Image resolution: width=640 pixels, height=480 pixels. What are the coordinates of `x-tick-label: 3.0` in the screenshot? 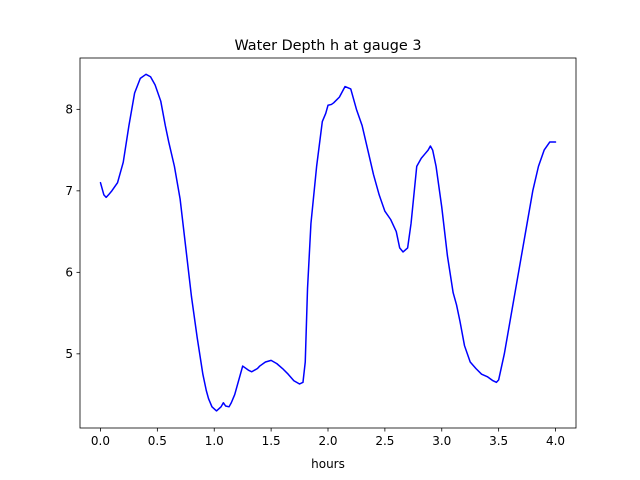 It's located at (441, 441).